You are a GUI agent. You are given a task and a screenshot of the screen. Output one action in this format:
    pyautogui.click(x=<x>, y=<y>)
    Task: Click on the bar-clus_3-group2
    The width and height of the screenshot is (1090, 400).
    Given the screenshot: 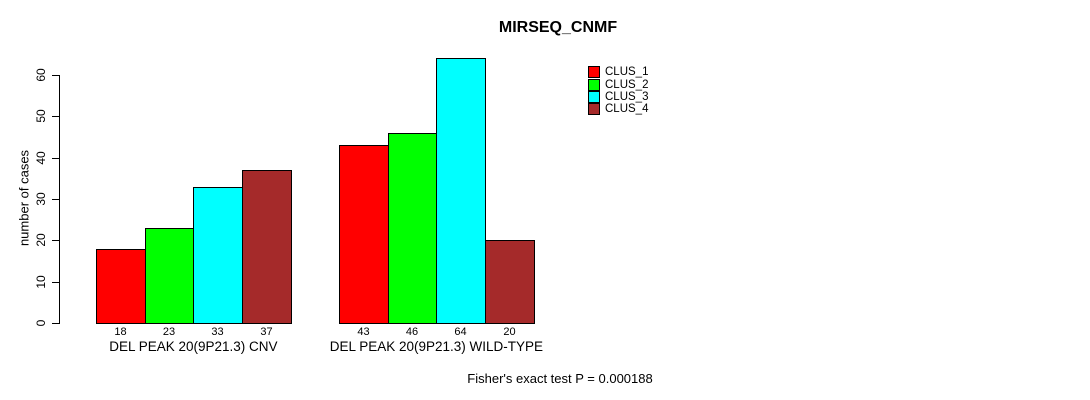 What is the action you would take?
    pyautogui.click(x=461, y=191)
    